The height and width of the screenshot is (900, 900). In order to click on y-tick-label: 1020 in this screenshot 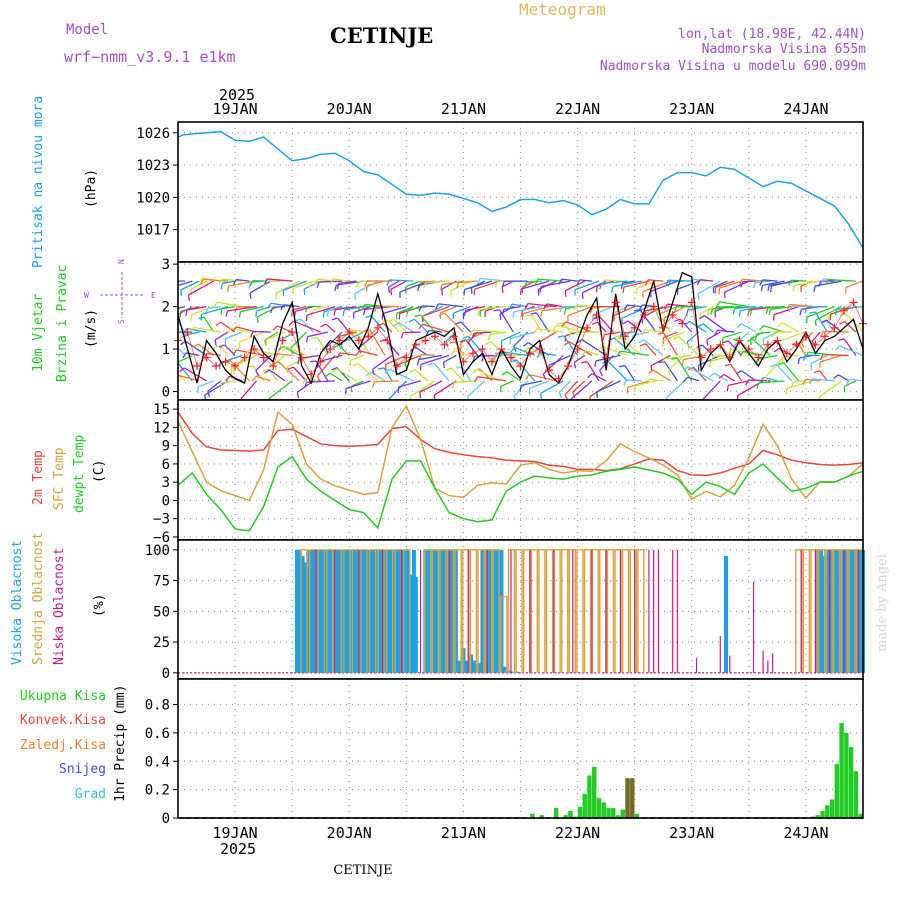, I will do `click(153, 198)`.